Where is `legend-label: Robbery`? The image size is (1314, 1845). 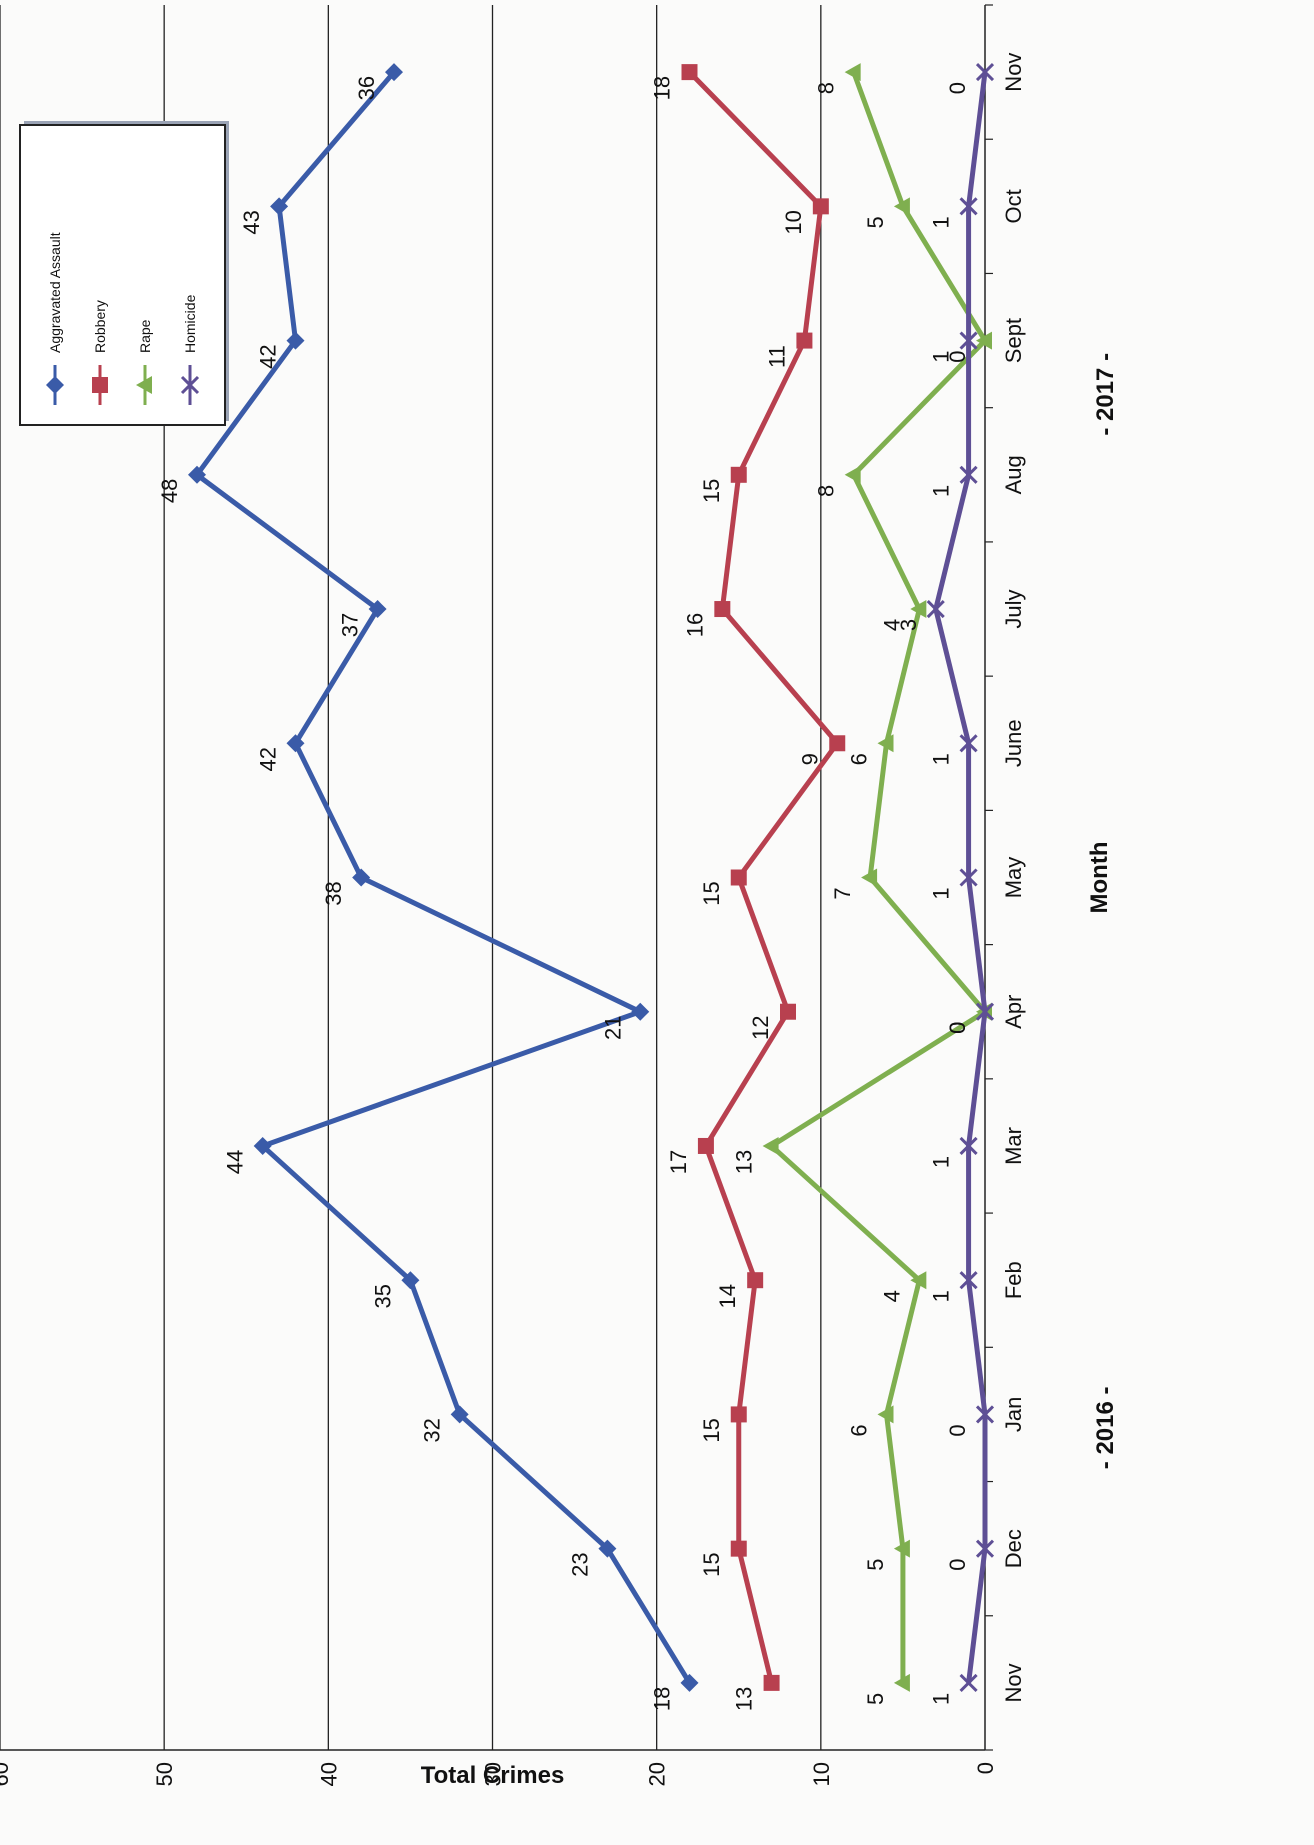 legend-label: Robbery is located at coordinates (100, 326).